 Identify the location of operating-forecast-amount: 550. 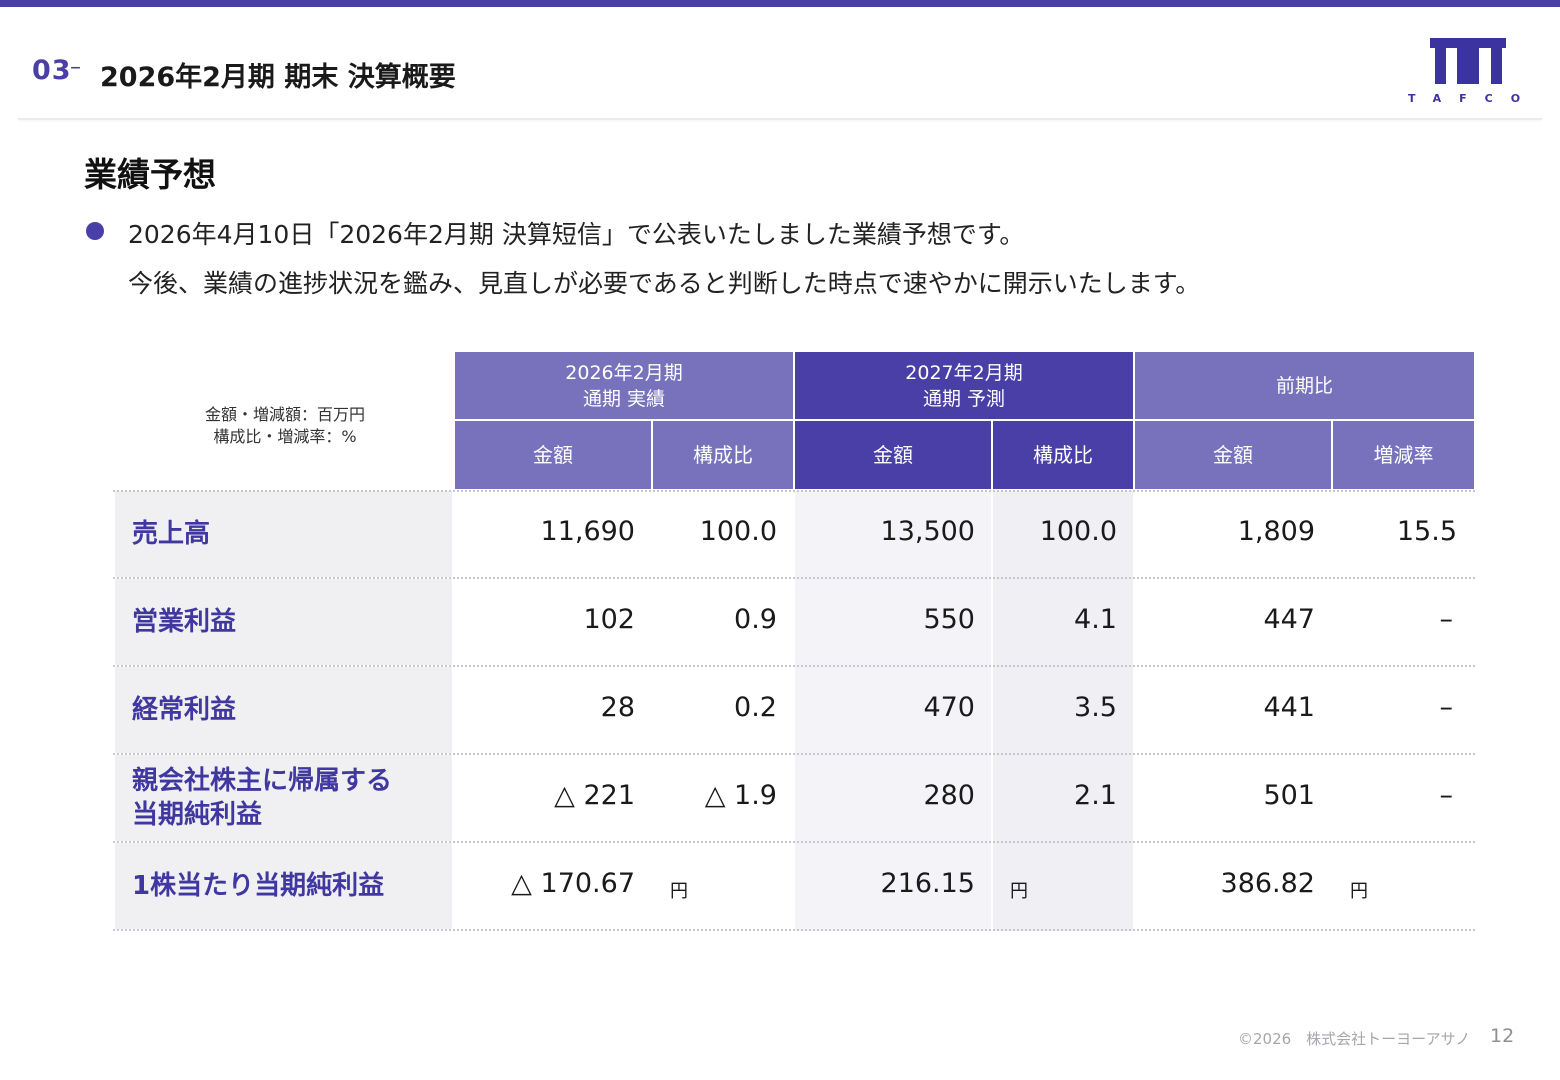
(949, 619).